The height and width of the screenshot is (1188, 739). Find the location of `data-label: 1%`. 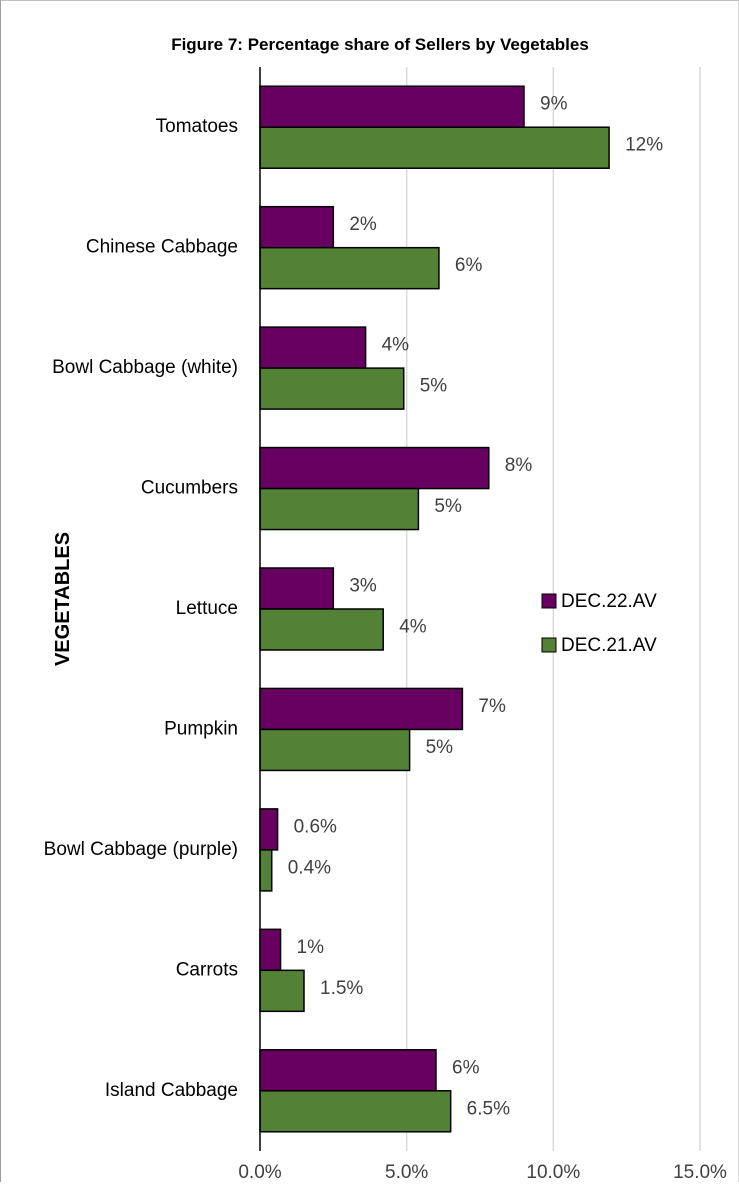

data-label: 1% is located at coordinates (311, 947).